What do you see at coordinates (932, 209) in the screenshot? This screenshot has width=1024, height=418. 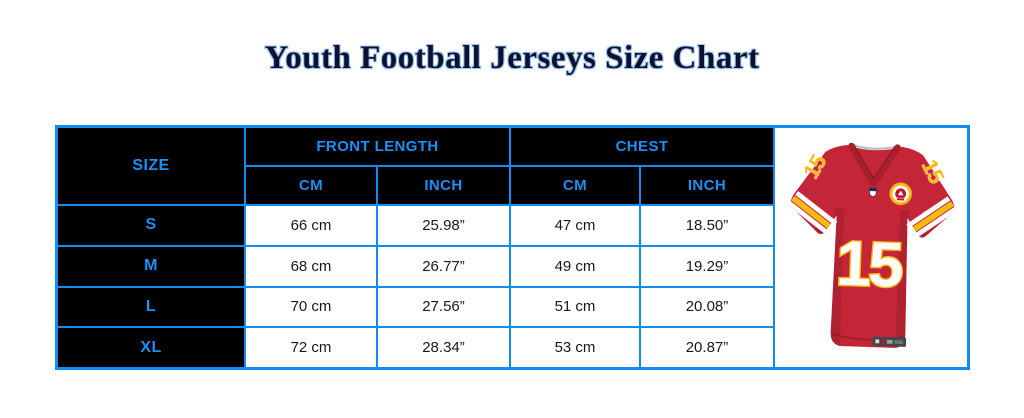 I see `nike-swoosh-icon` at bounding box center [932, 209].